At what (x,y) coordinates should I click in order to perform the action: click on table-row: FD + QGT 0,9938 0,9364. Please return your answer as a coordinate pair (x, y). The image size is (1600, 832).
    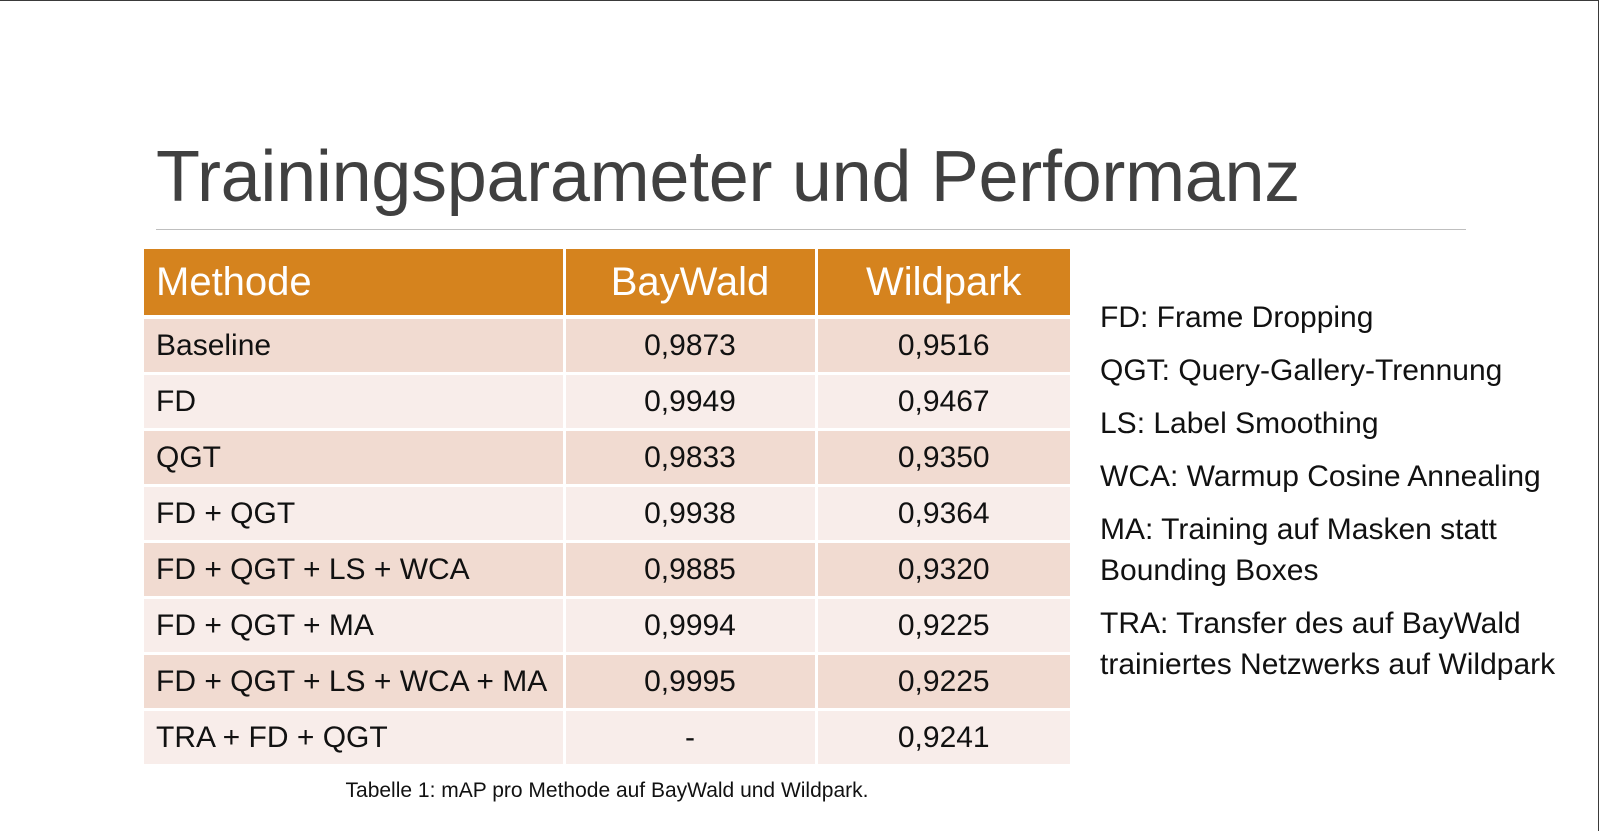
    Looking at the image, I should click on (607, 514).